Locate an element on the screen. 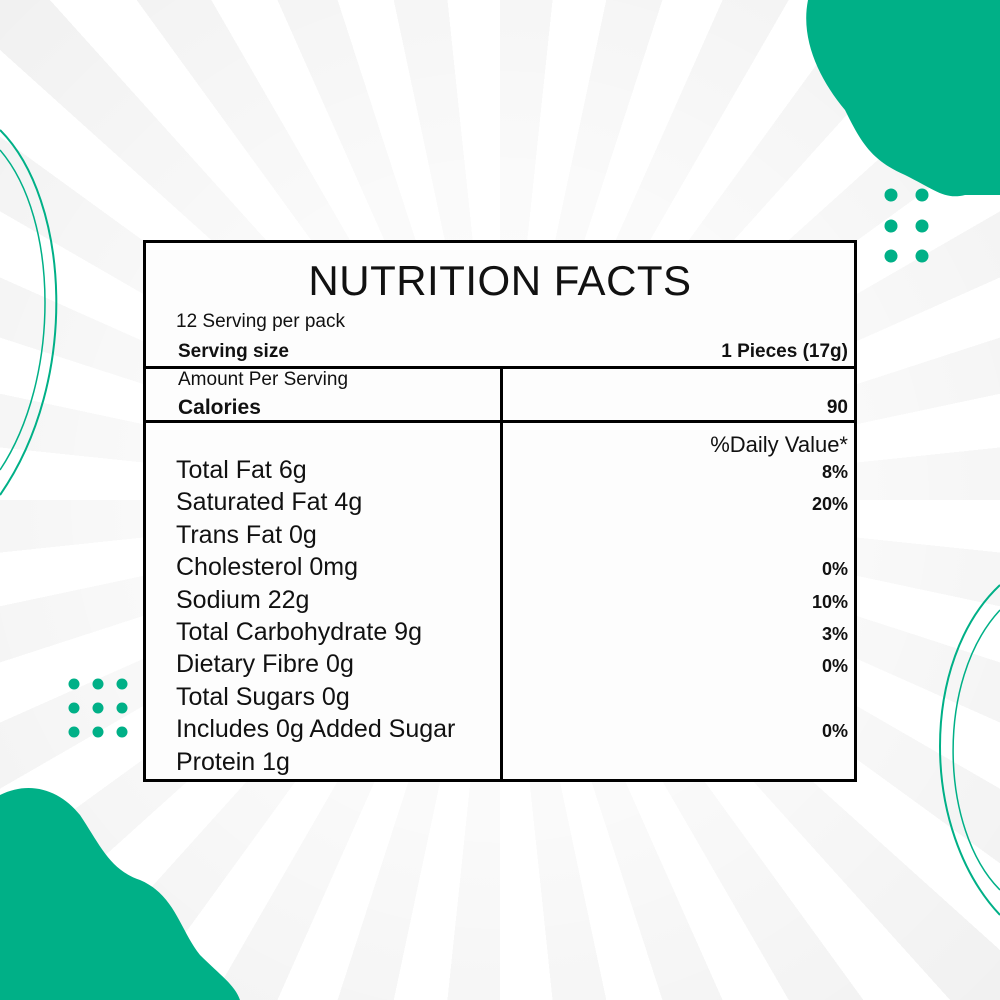 The width and height of the screenshot is (1000, 1000). nutrient-name: Total Sugars 0g is located at coordinates (263, 696).